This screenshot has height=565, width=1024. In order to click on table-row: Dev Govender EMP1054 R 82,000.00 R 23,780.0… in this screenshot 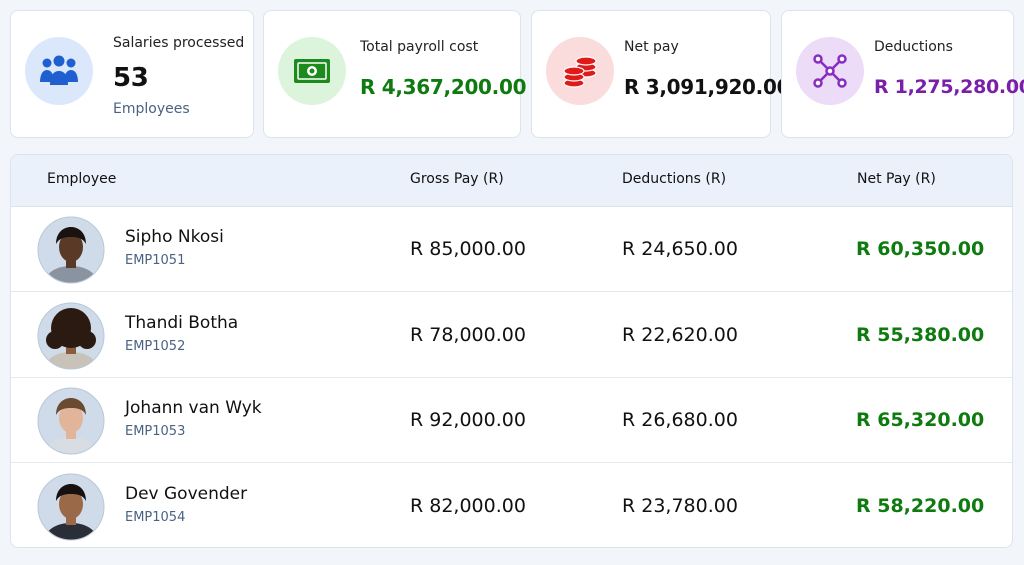, I will do `click(511, 506)`.